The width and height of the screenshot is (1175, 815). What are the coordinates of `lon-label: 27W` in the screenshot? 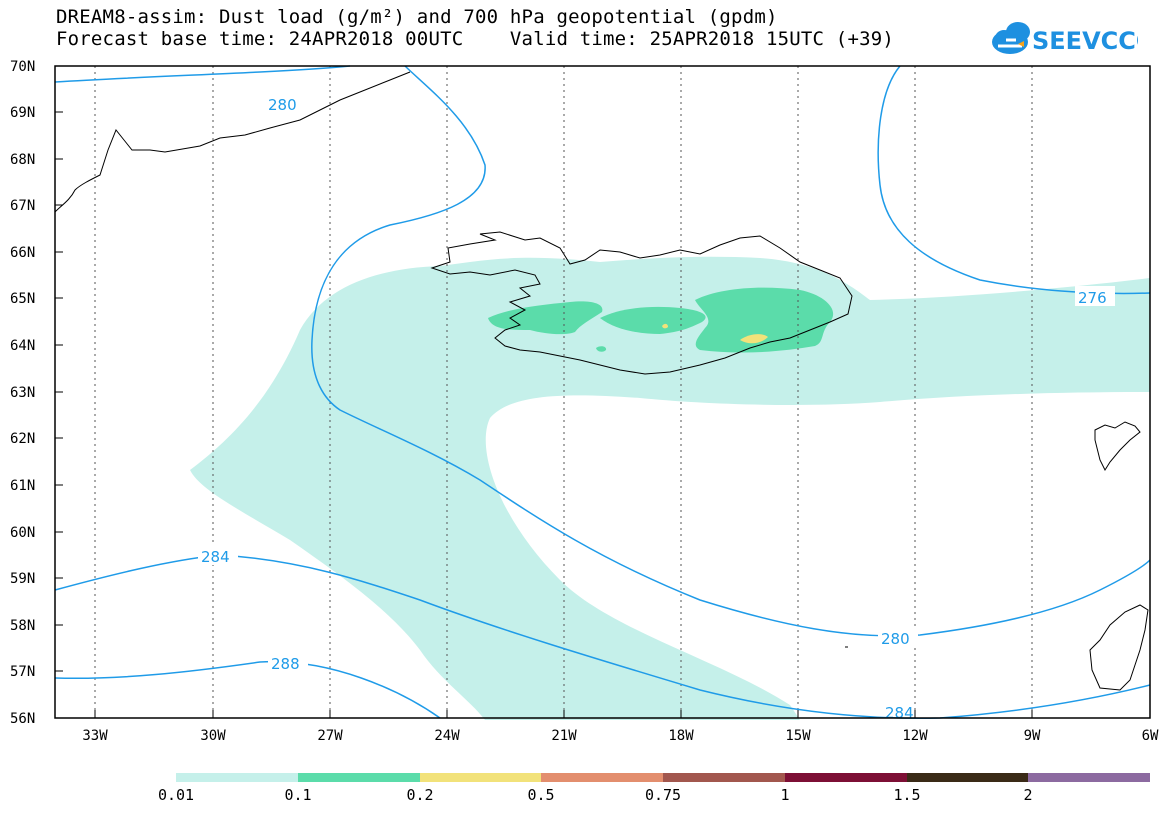 It's located at (330, 736).